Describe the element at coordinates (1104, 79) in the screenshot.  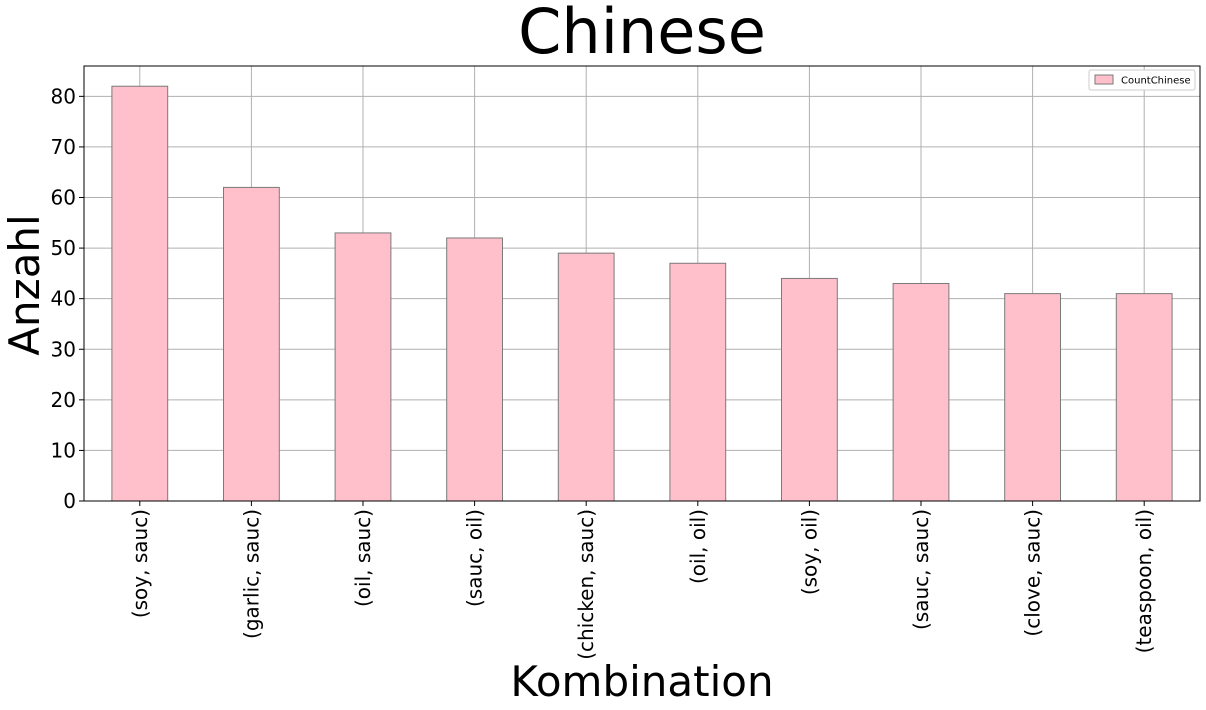
I see `legend-swatch` at that location.